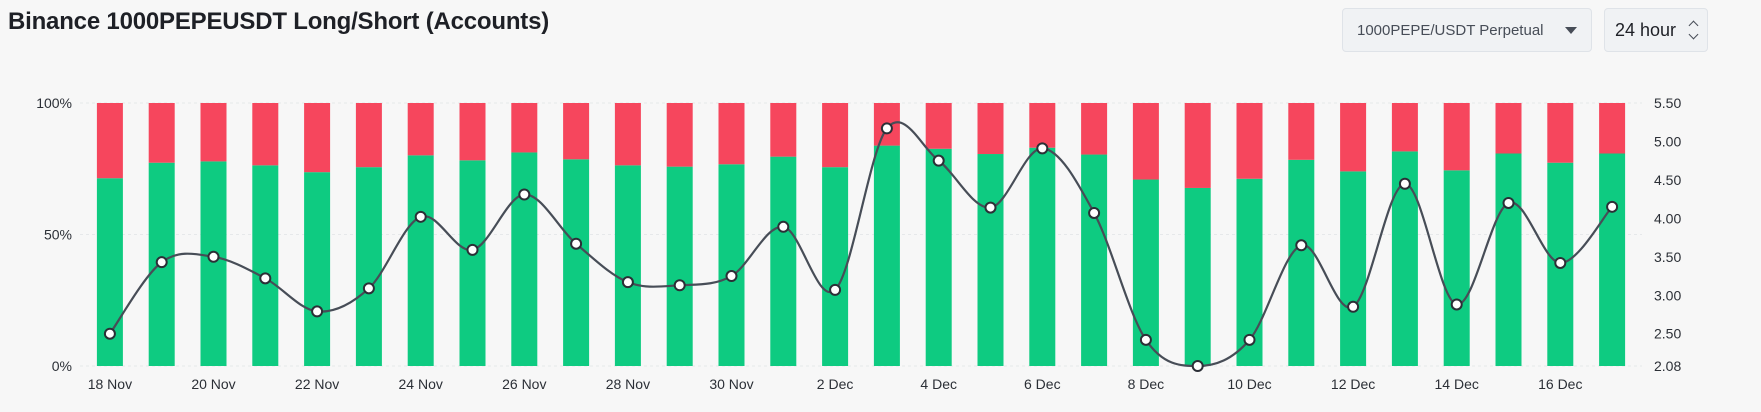 The image size is (1761, 412). Describe the element at coordinates (1560, 384) in the screenshot. I see `x-tick-label: 16 Dec` at that location.